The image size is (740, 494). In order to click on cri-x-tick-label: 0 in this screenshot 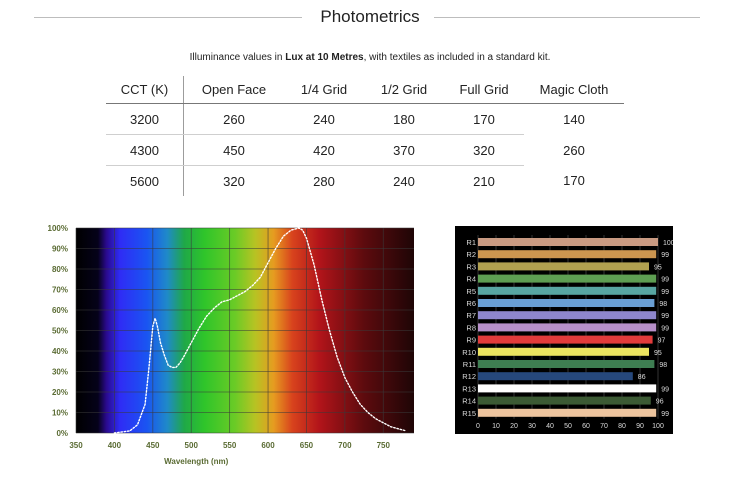, I will do `click(478, 426)`.